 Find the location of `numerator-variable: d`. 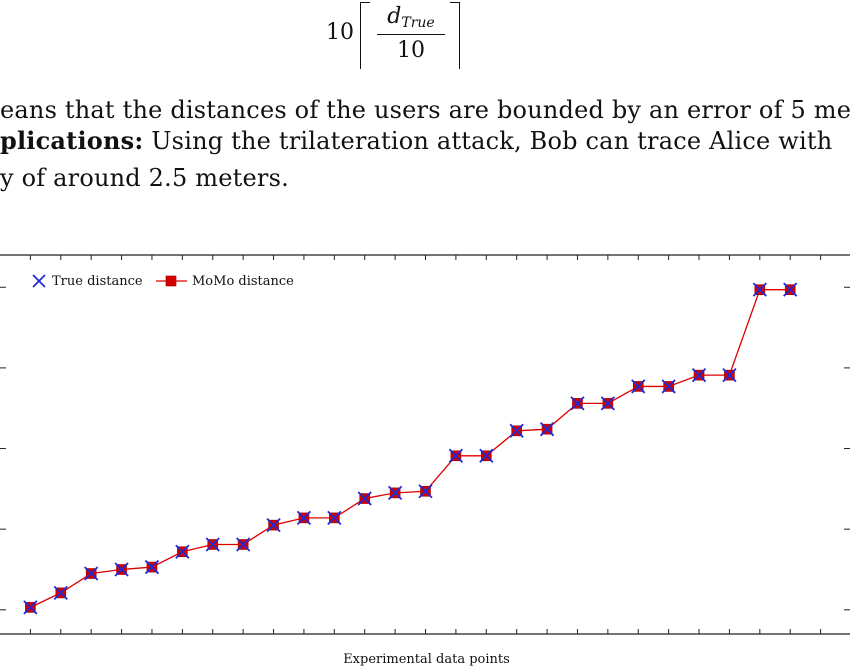

numerator-variable: d is located at coordinates (394, 16).